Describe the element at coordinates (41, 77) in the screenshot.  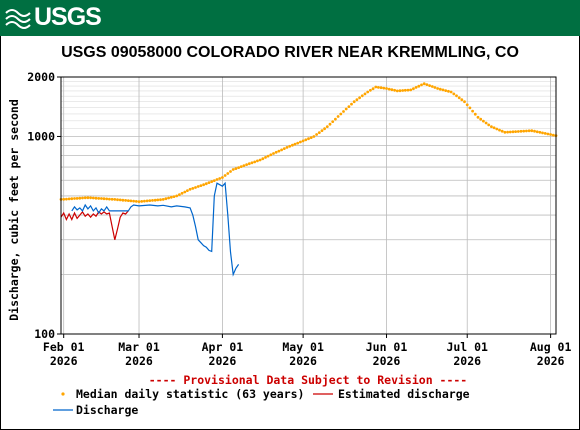
I see `y-tick-label: 2000` at that location.